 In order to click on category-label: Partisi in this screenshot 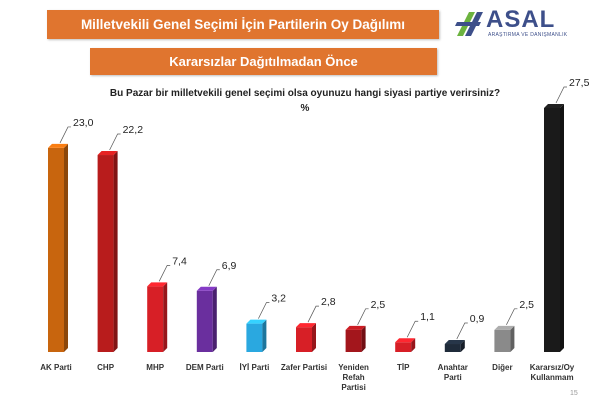, I will do `click(353, 387)`.